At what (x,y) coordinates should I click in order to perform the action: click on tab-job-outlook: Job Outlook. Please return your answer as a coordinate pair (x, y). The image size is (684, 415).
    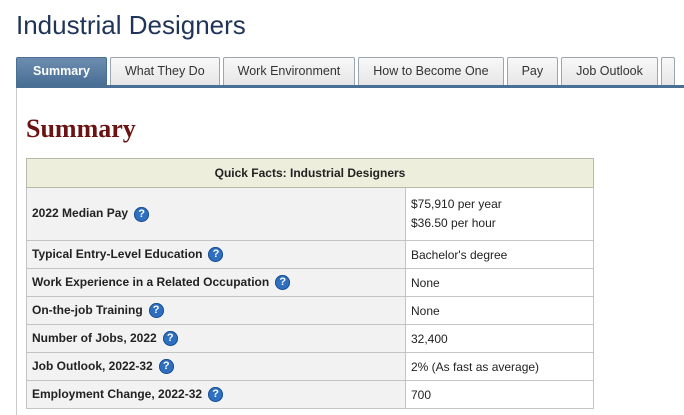
    Looking at the image, I should click on (609, 71).